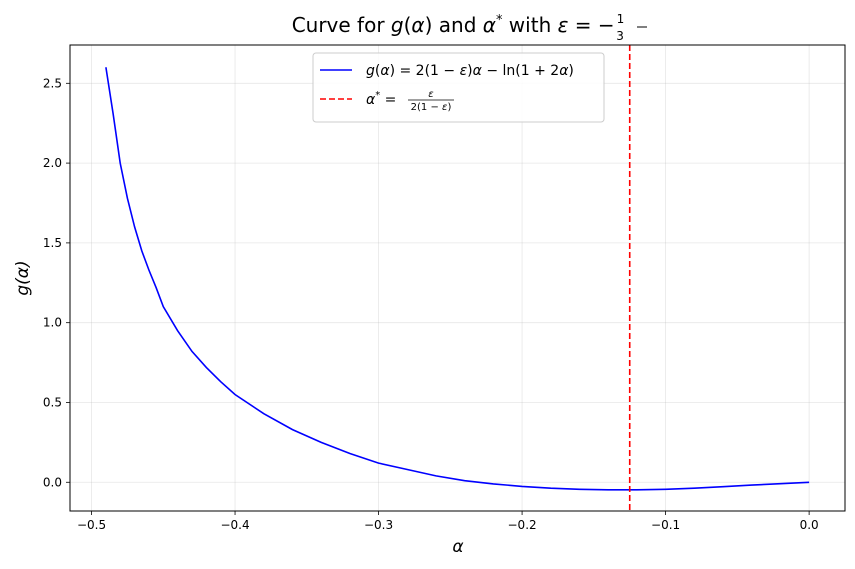  Describe the element at coordinates (457, 547) in the screenshot. I see `x-axis-label: α` at that location.